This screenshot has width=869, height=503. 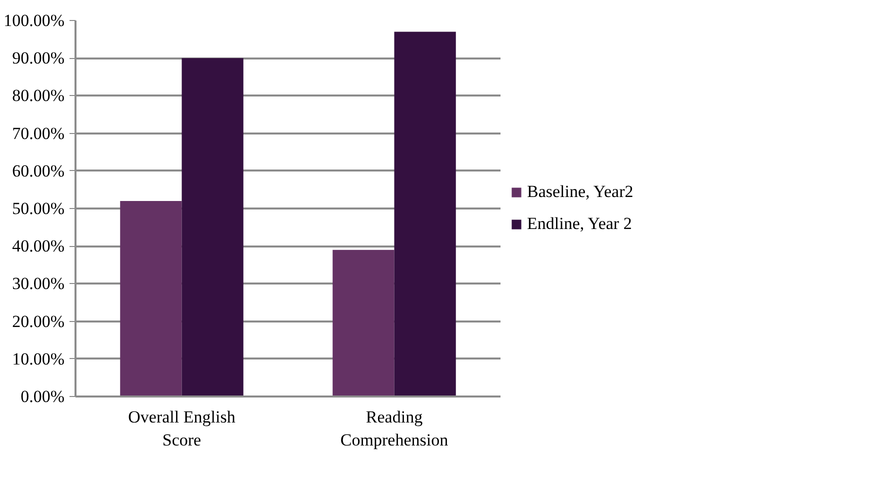 I want to click on y-tick-label: 100.00%, so click(x=34, y=20).